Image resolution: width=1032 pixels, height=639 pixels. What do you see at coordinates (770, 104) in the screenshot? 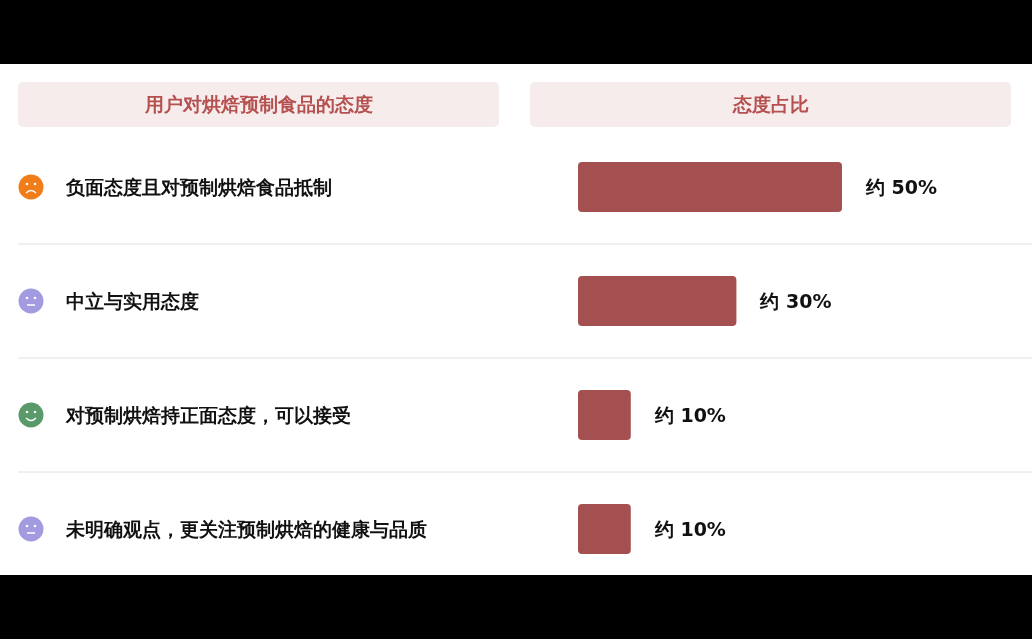
I see `x-axis-title: 态度占比` at bounding box center [770, 104].